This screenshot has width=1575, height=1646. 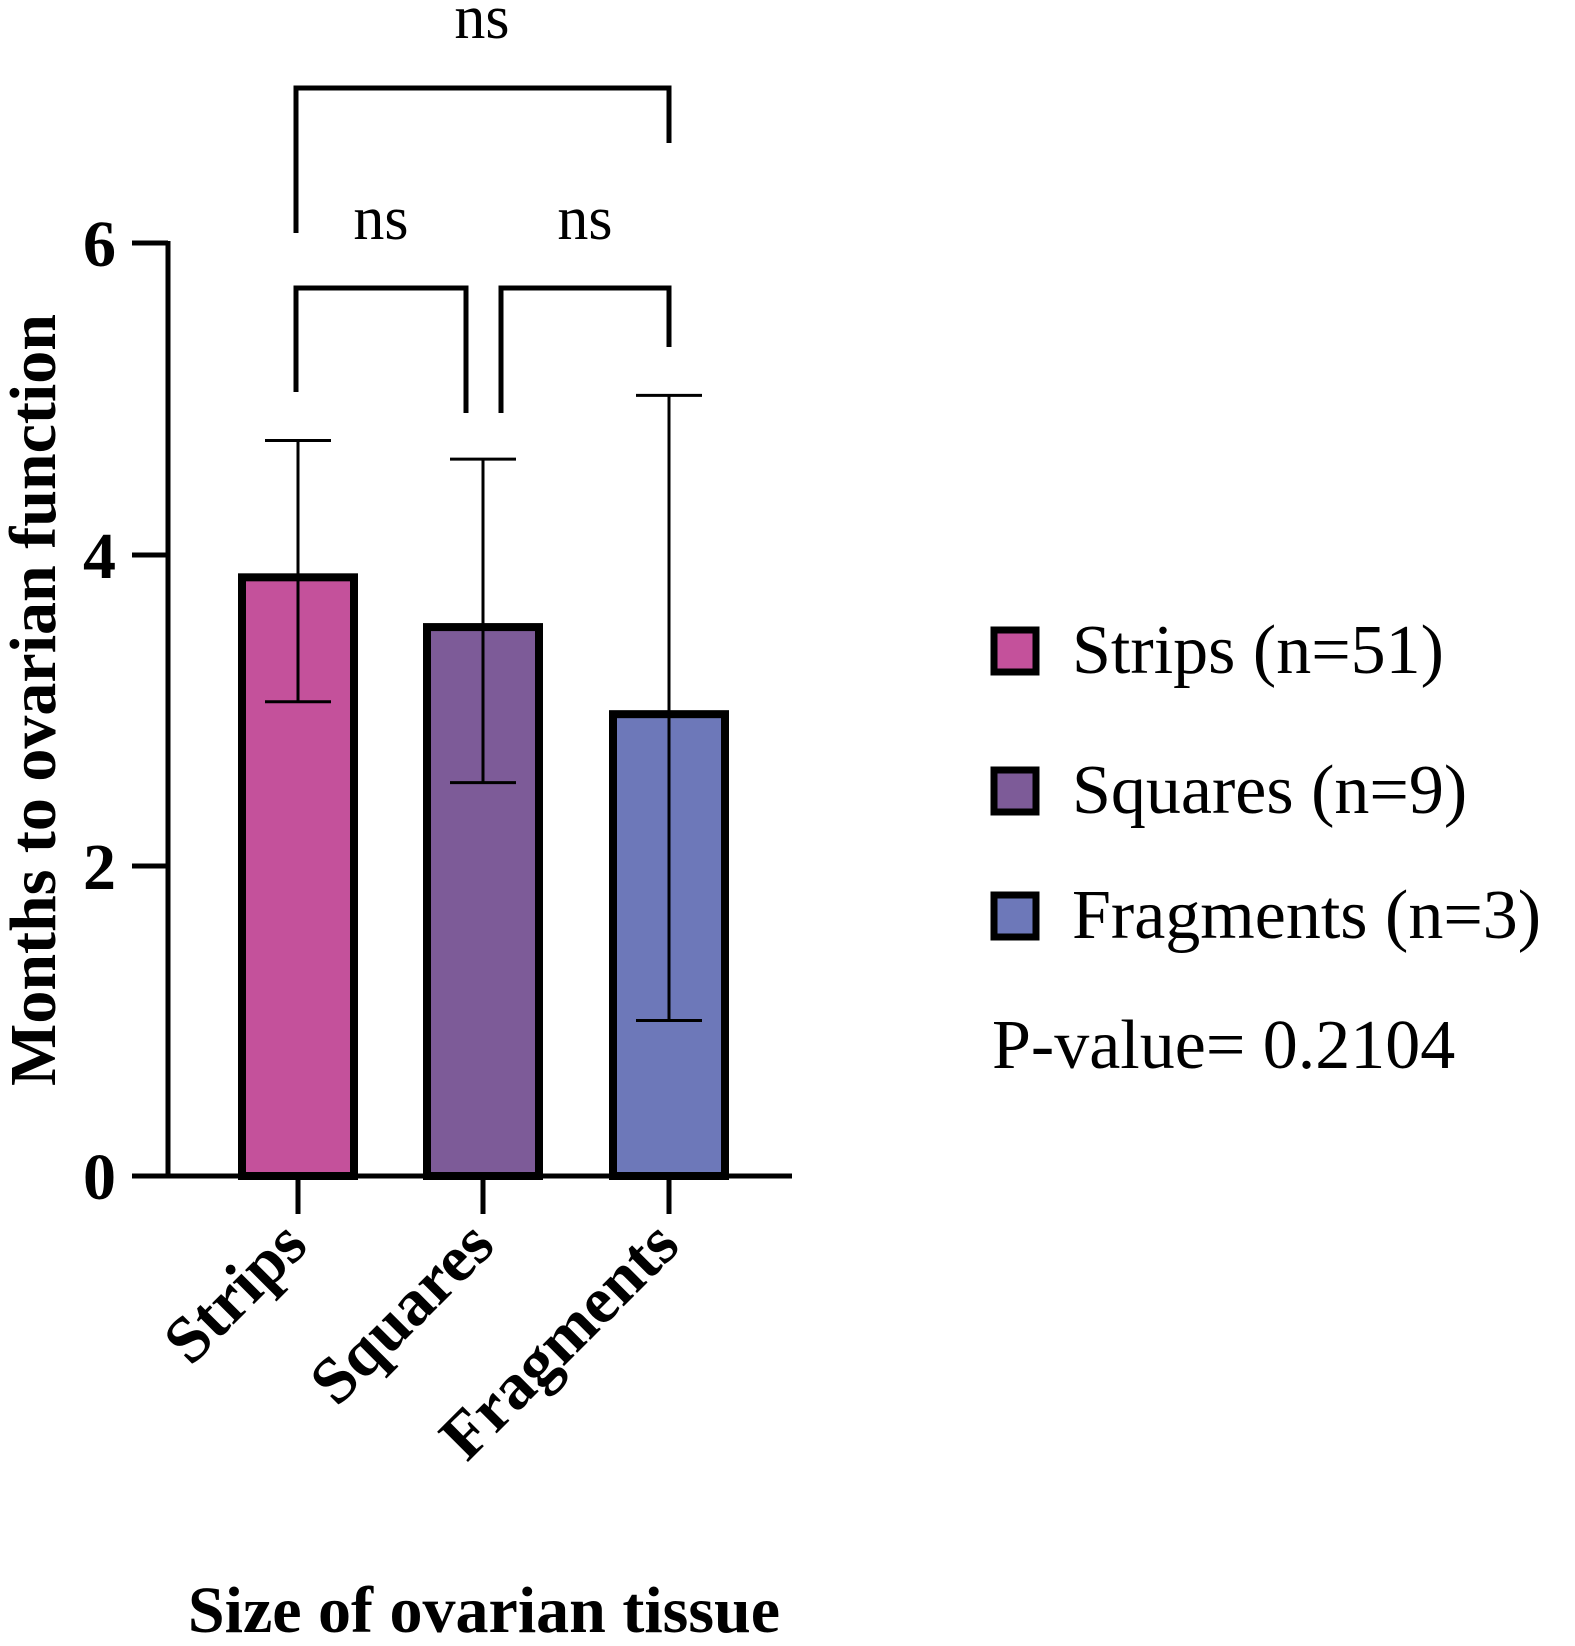 I want to click on significance-label-strips-fragments: ns, so click(x=481, y=26).